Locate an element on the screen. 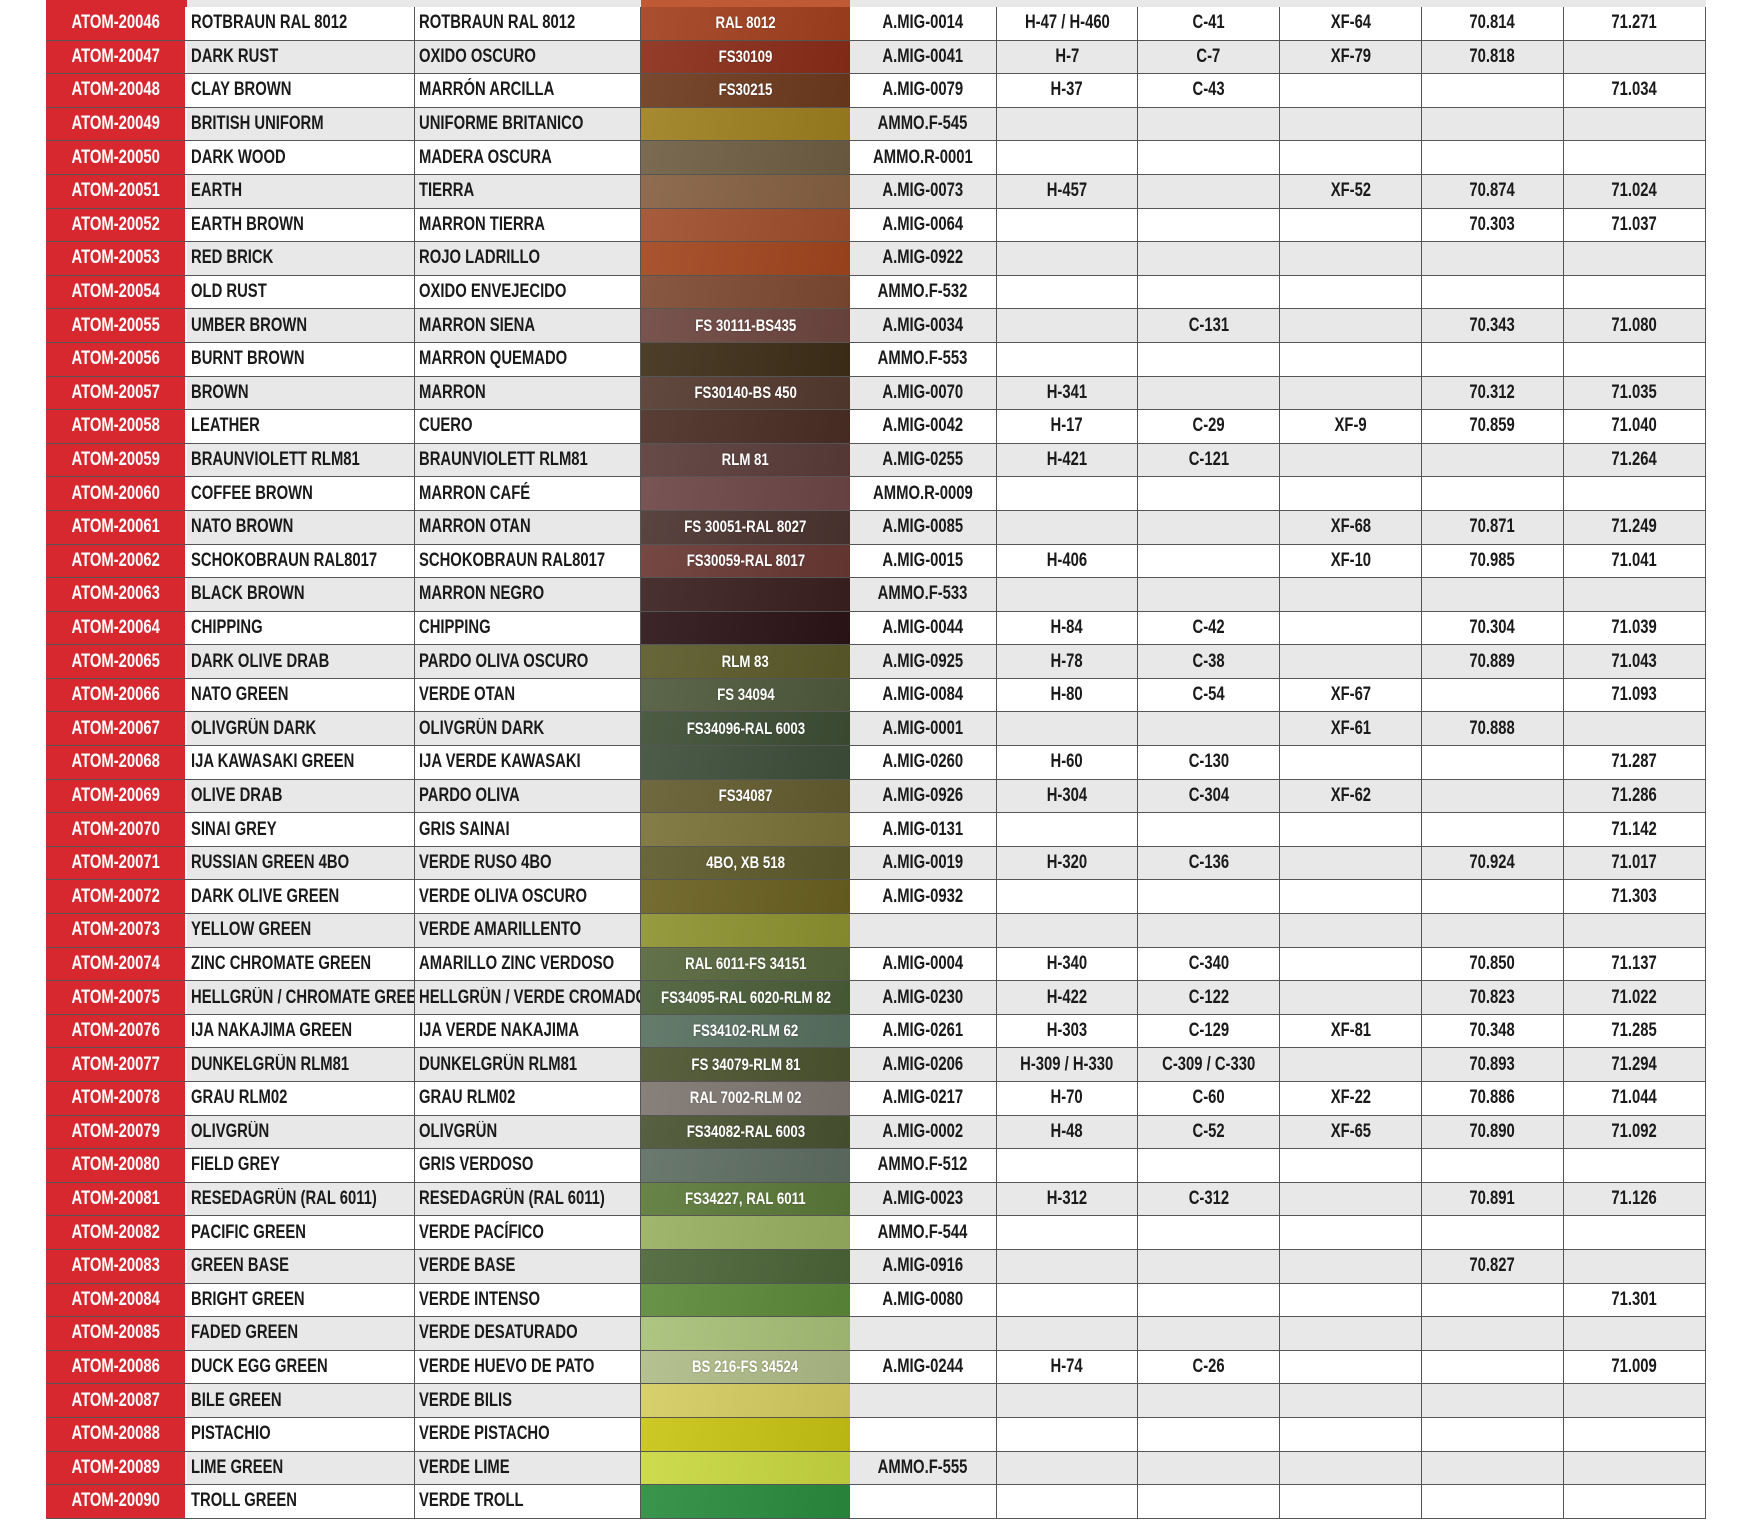  ref-70: 70.893 is located at coordinates (1492, 1064).